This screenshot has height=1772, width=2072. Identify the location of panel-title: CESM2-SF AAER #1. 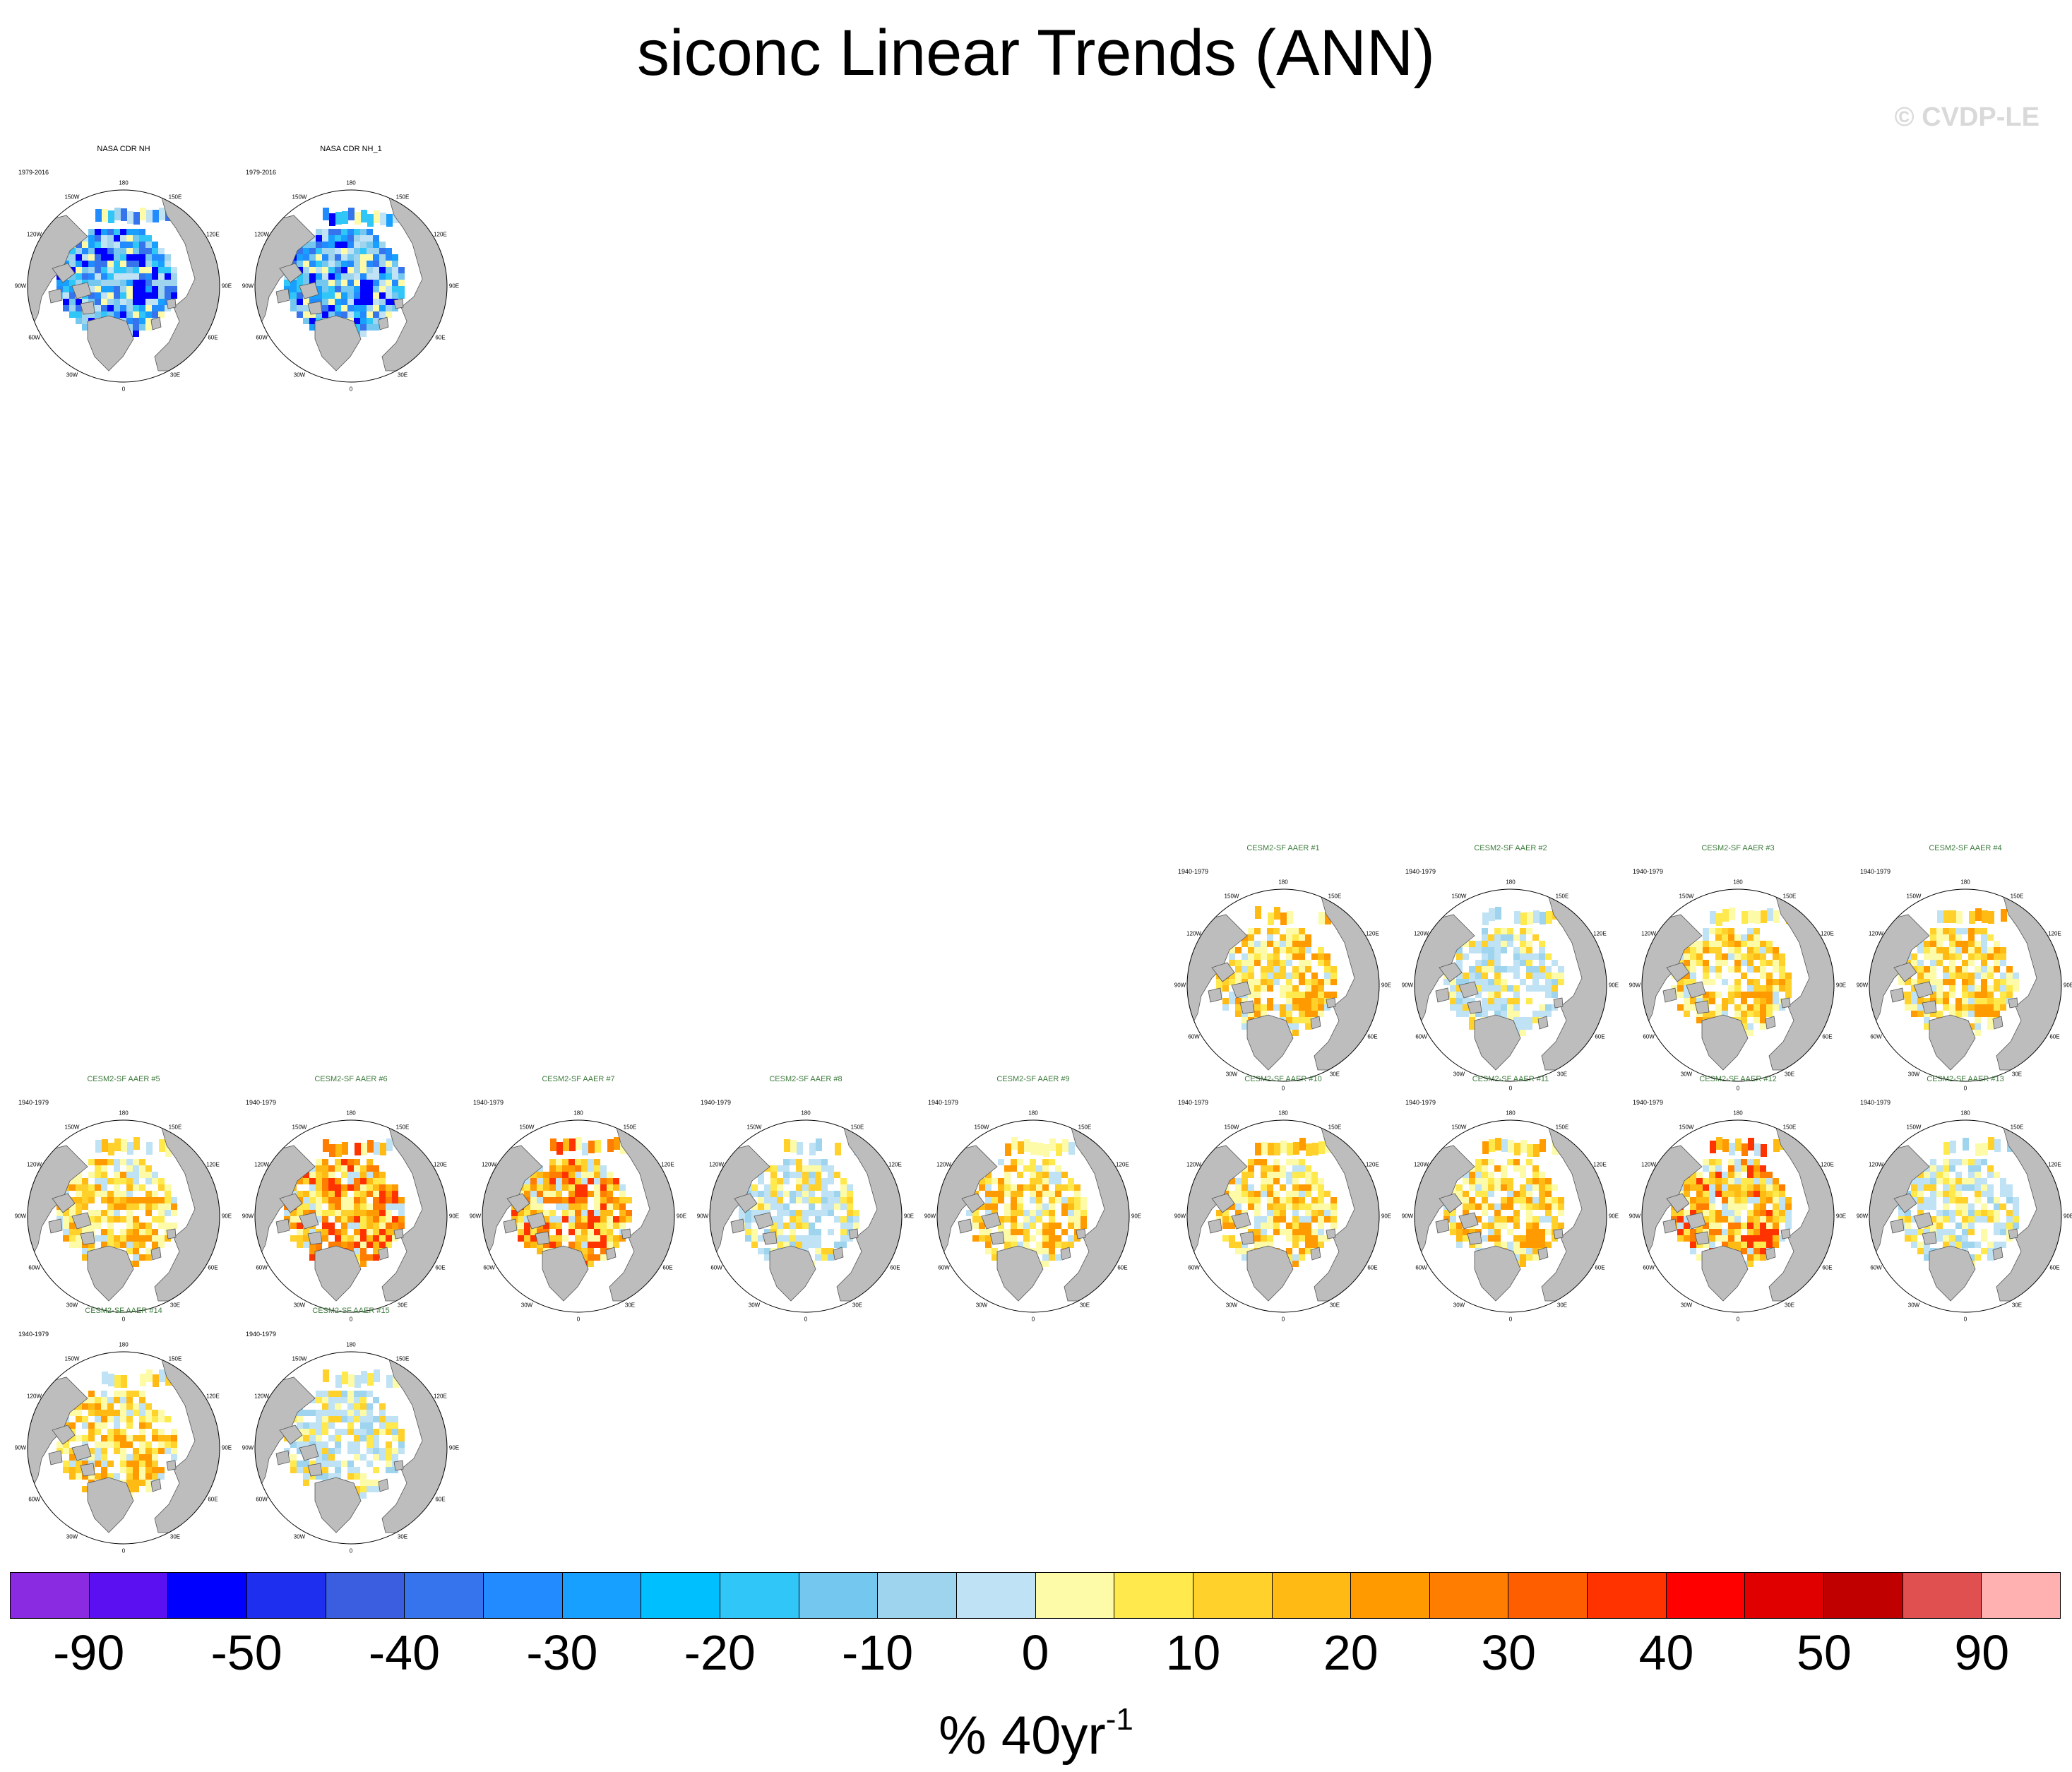
(1283, 848).